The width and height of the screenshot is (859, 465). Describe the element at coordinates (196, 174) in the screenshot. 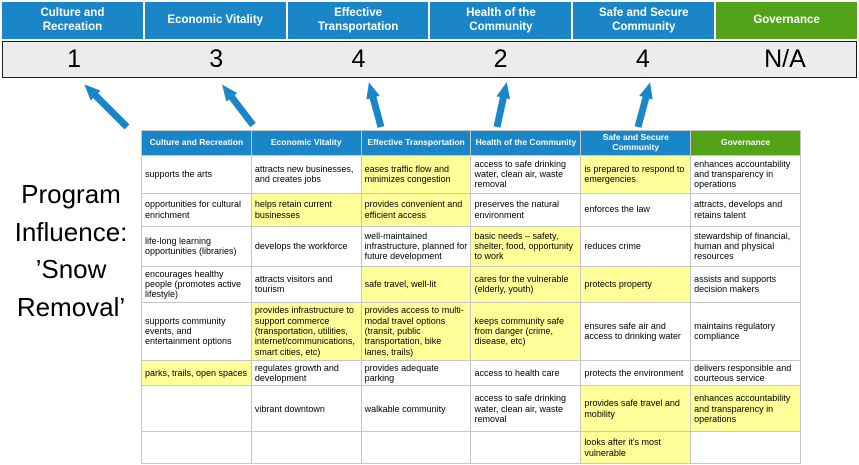

I see `matrix-cell: supports the arts` at that location.